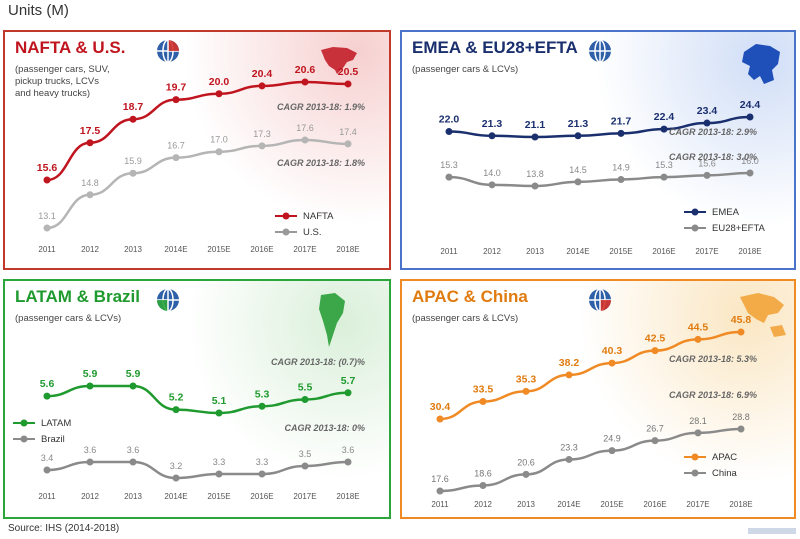  I want to click on data-label: 33.5, so click(483, 389).